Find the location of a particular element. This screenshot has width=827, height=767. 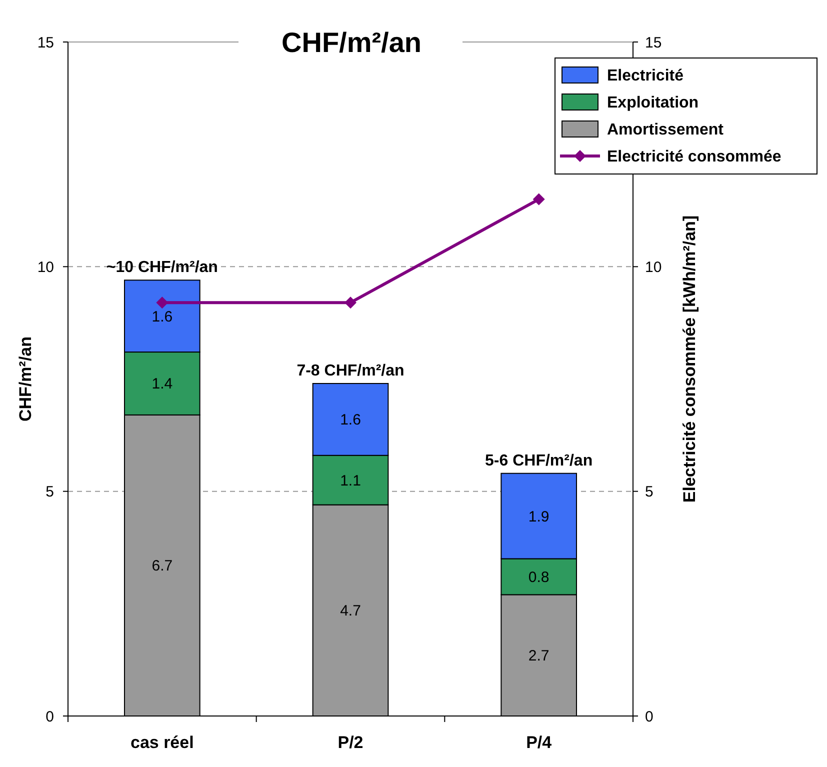

data-label: 1.4 is located at coordinates (162, 384).